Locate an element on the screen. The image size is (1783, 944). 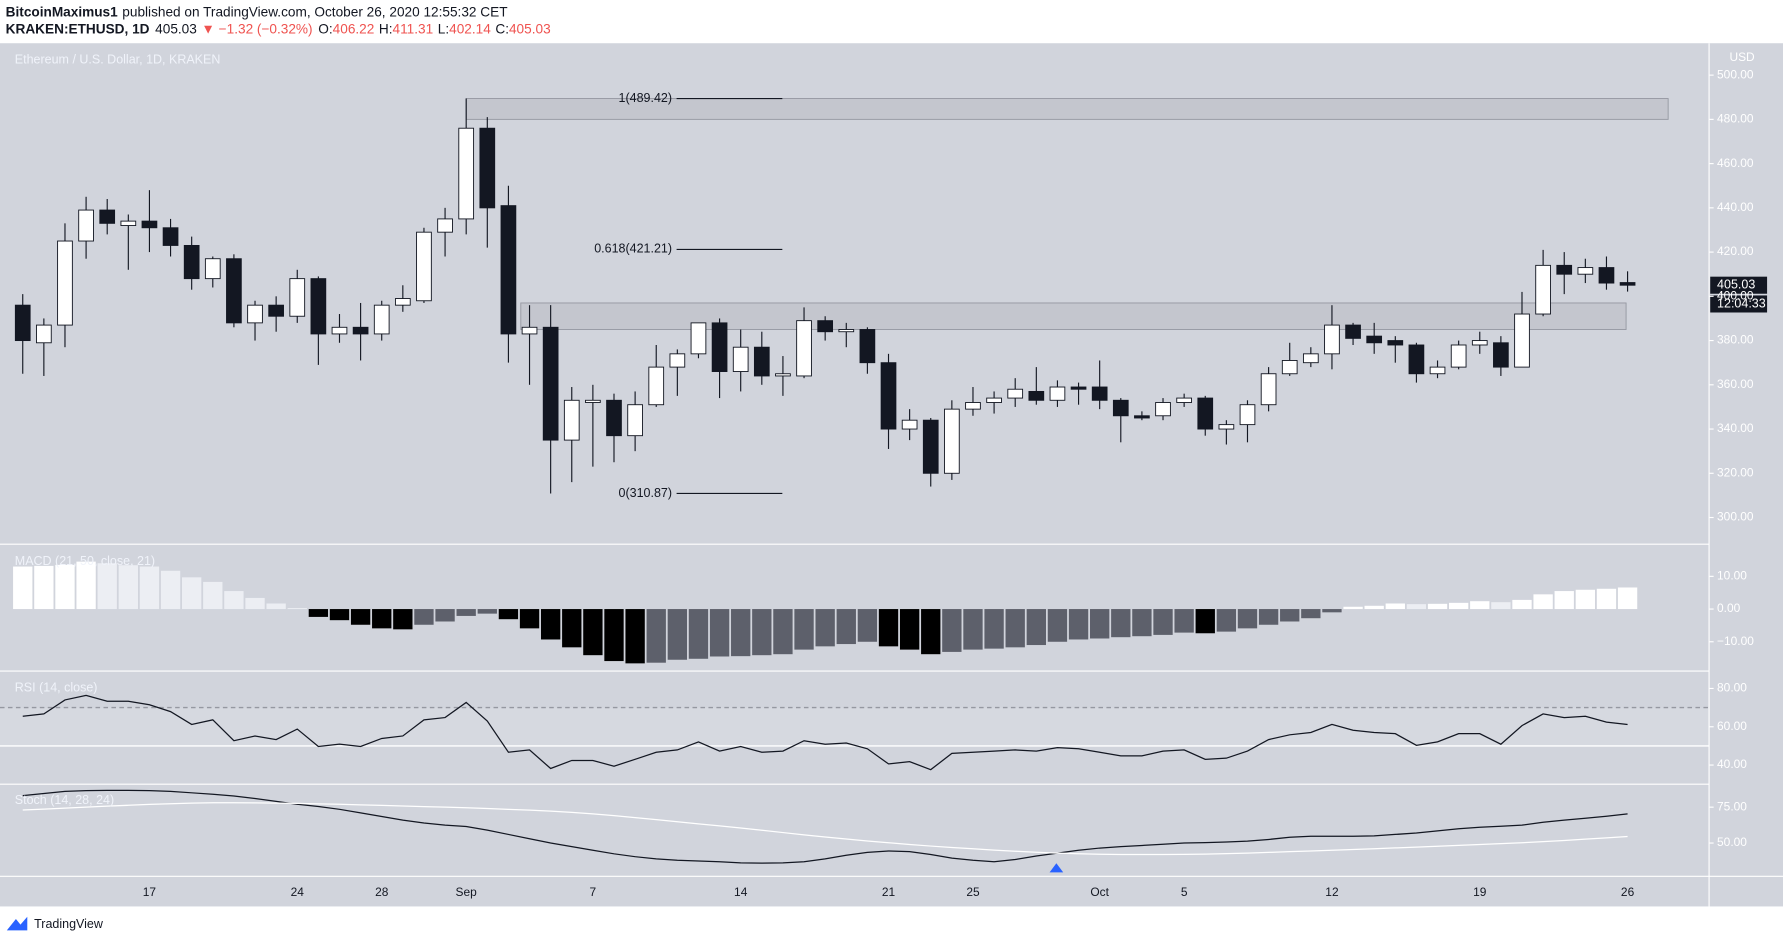
x-tick-label: 26 is located at coordinates (1628, 892).